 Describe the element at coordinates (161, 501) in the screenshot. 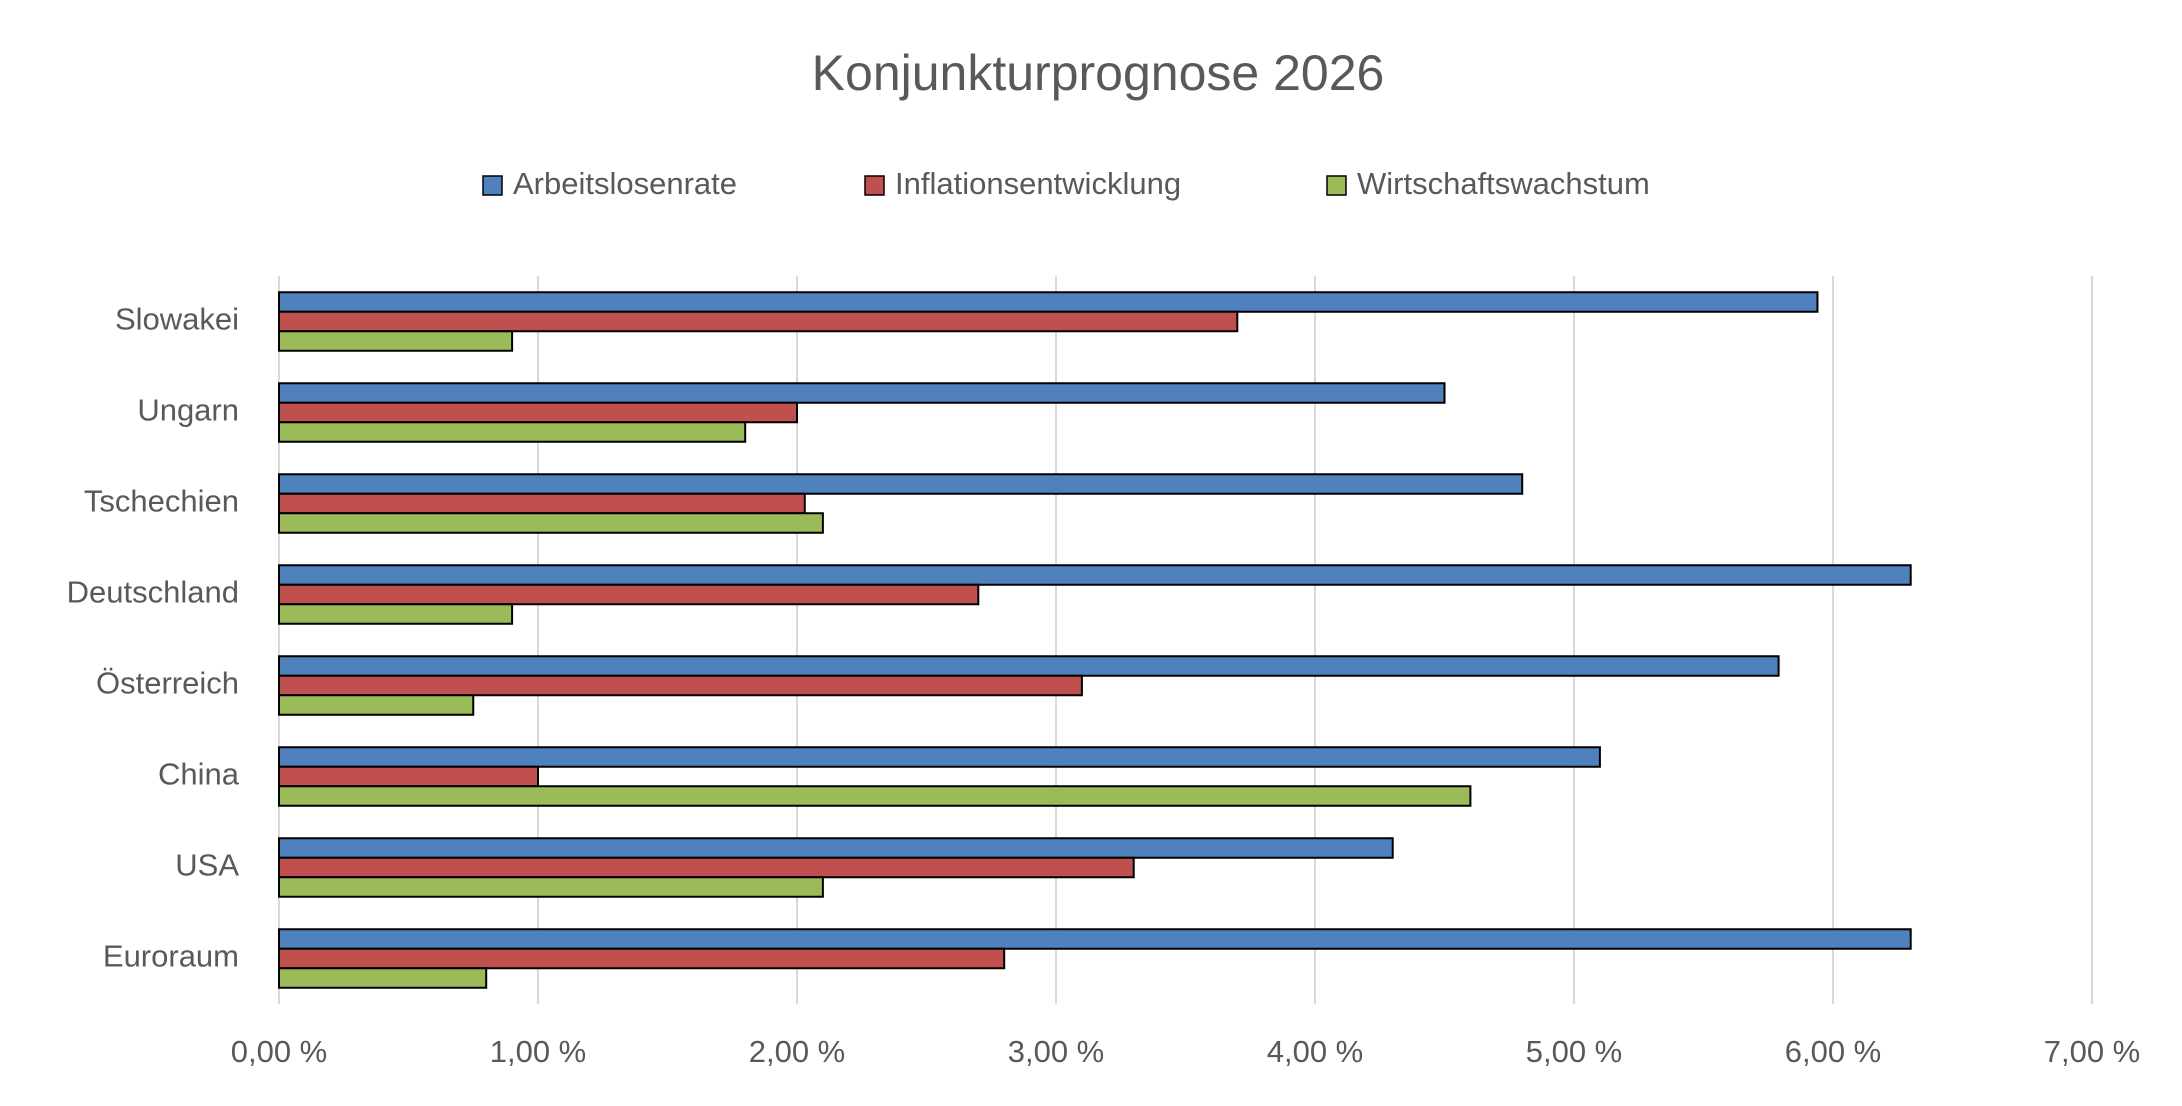

I see `y-tick-label: Tschechien` at that location.